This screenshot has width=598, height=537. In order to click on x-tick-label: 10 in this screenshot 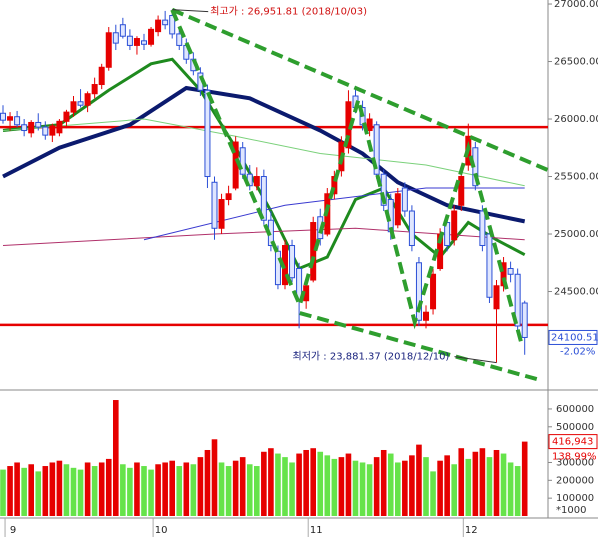, I will do `click(161, 530)`.